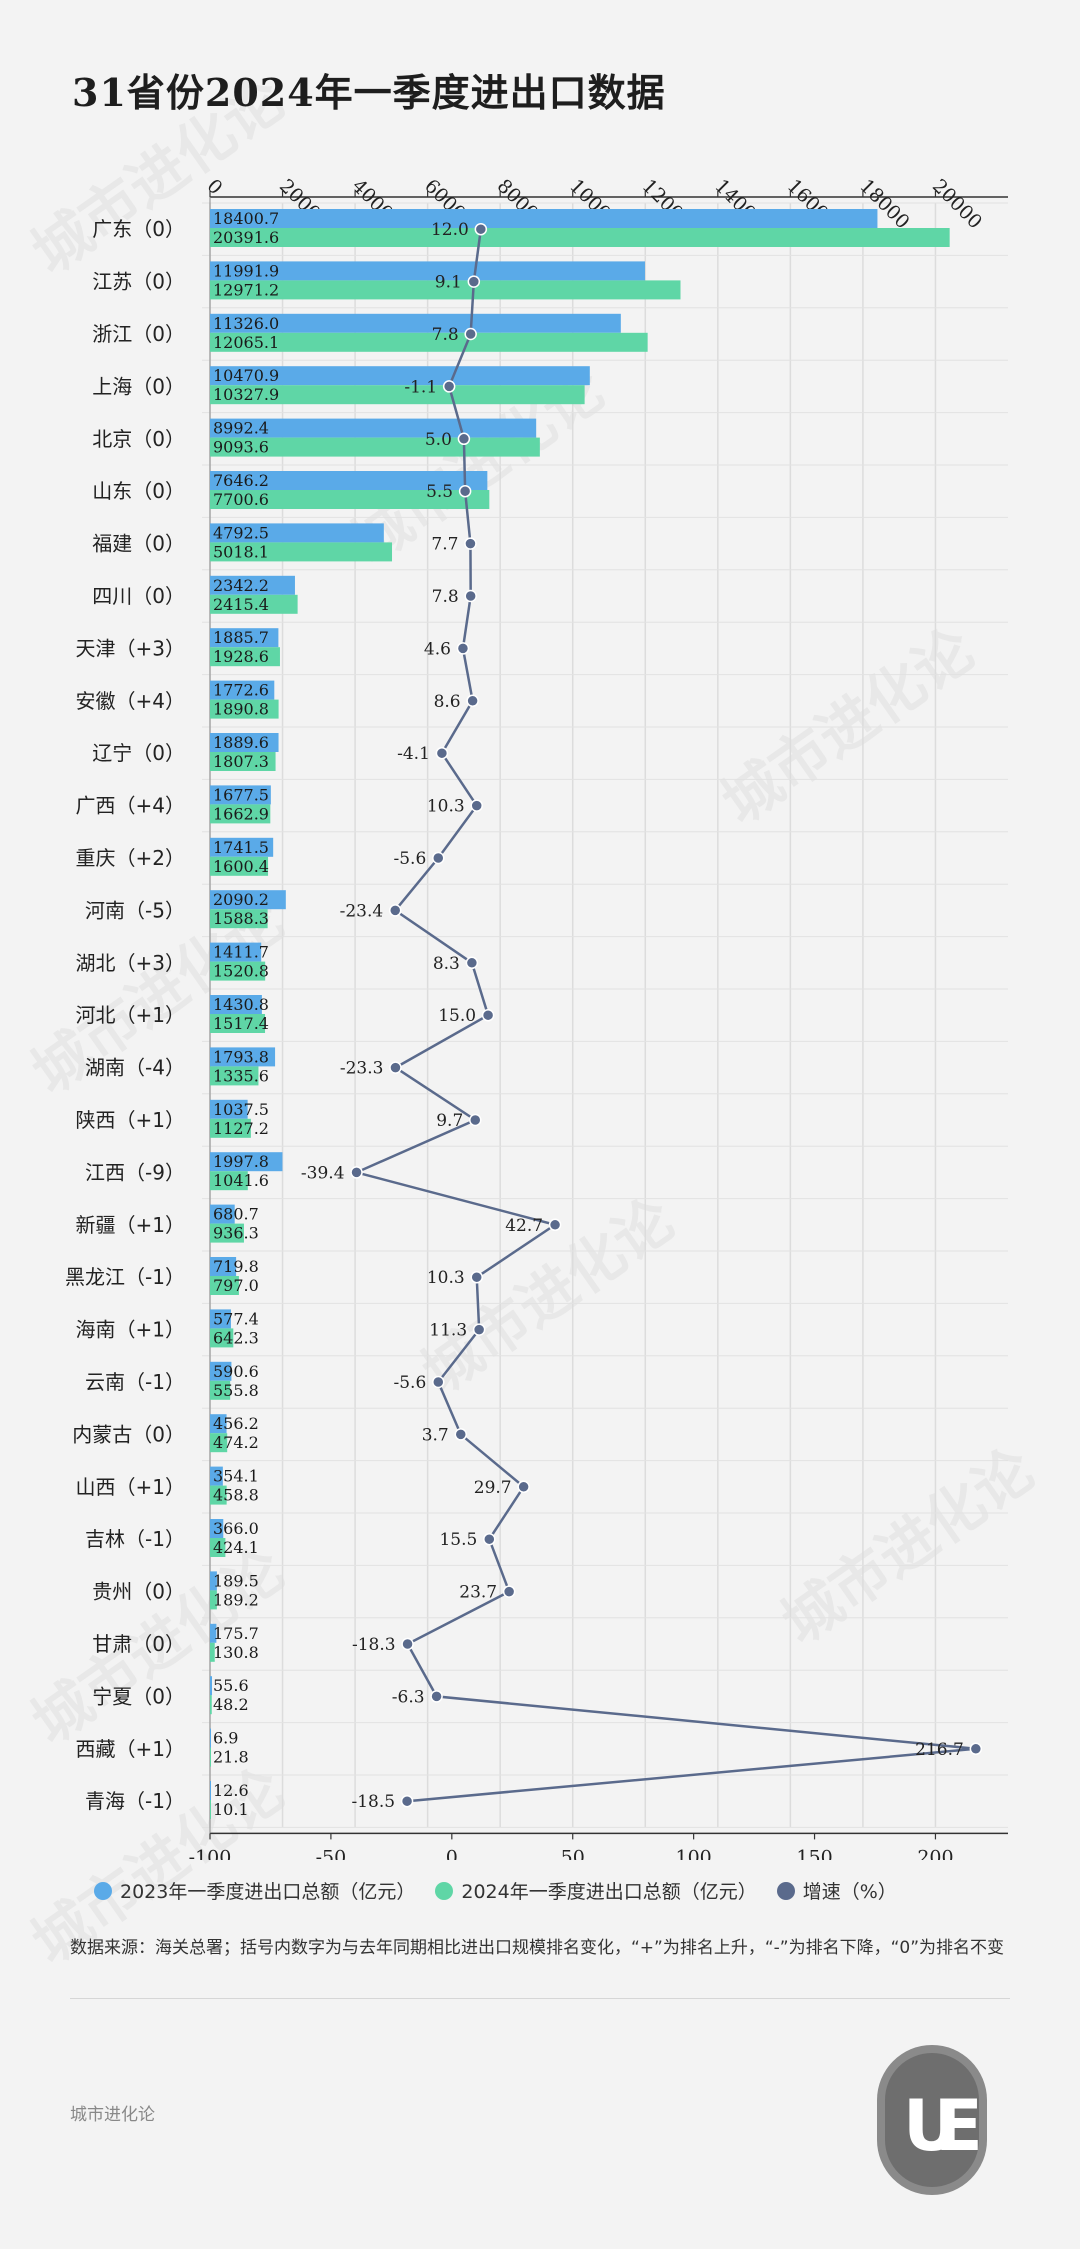  I want to click on bar-label-2024: 1600.4, so click(241, 866).